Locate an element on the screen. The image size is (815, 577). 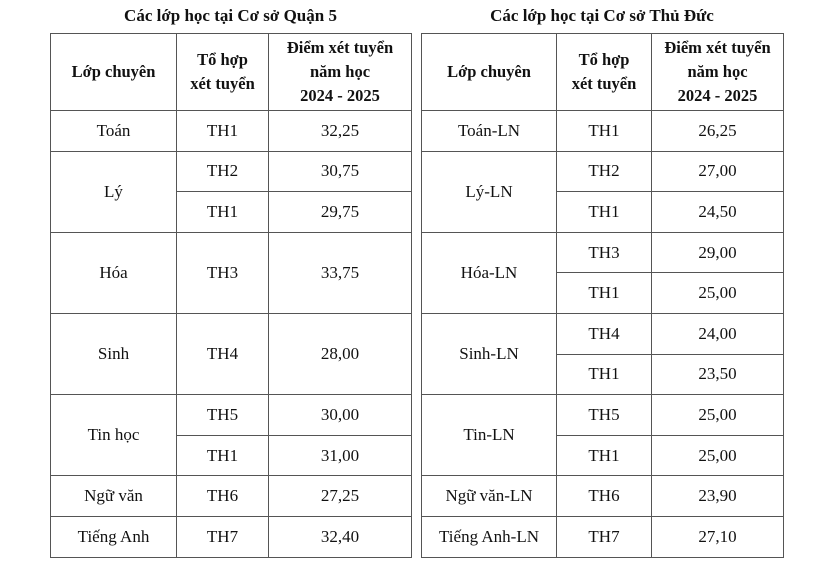
score-cell: 23,90 is located at coordinates (718, 496).